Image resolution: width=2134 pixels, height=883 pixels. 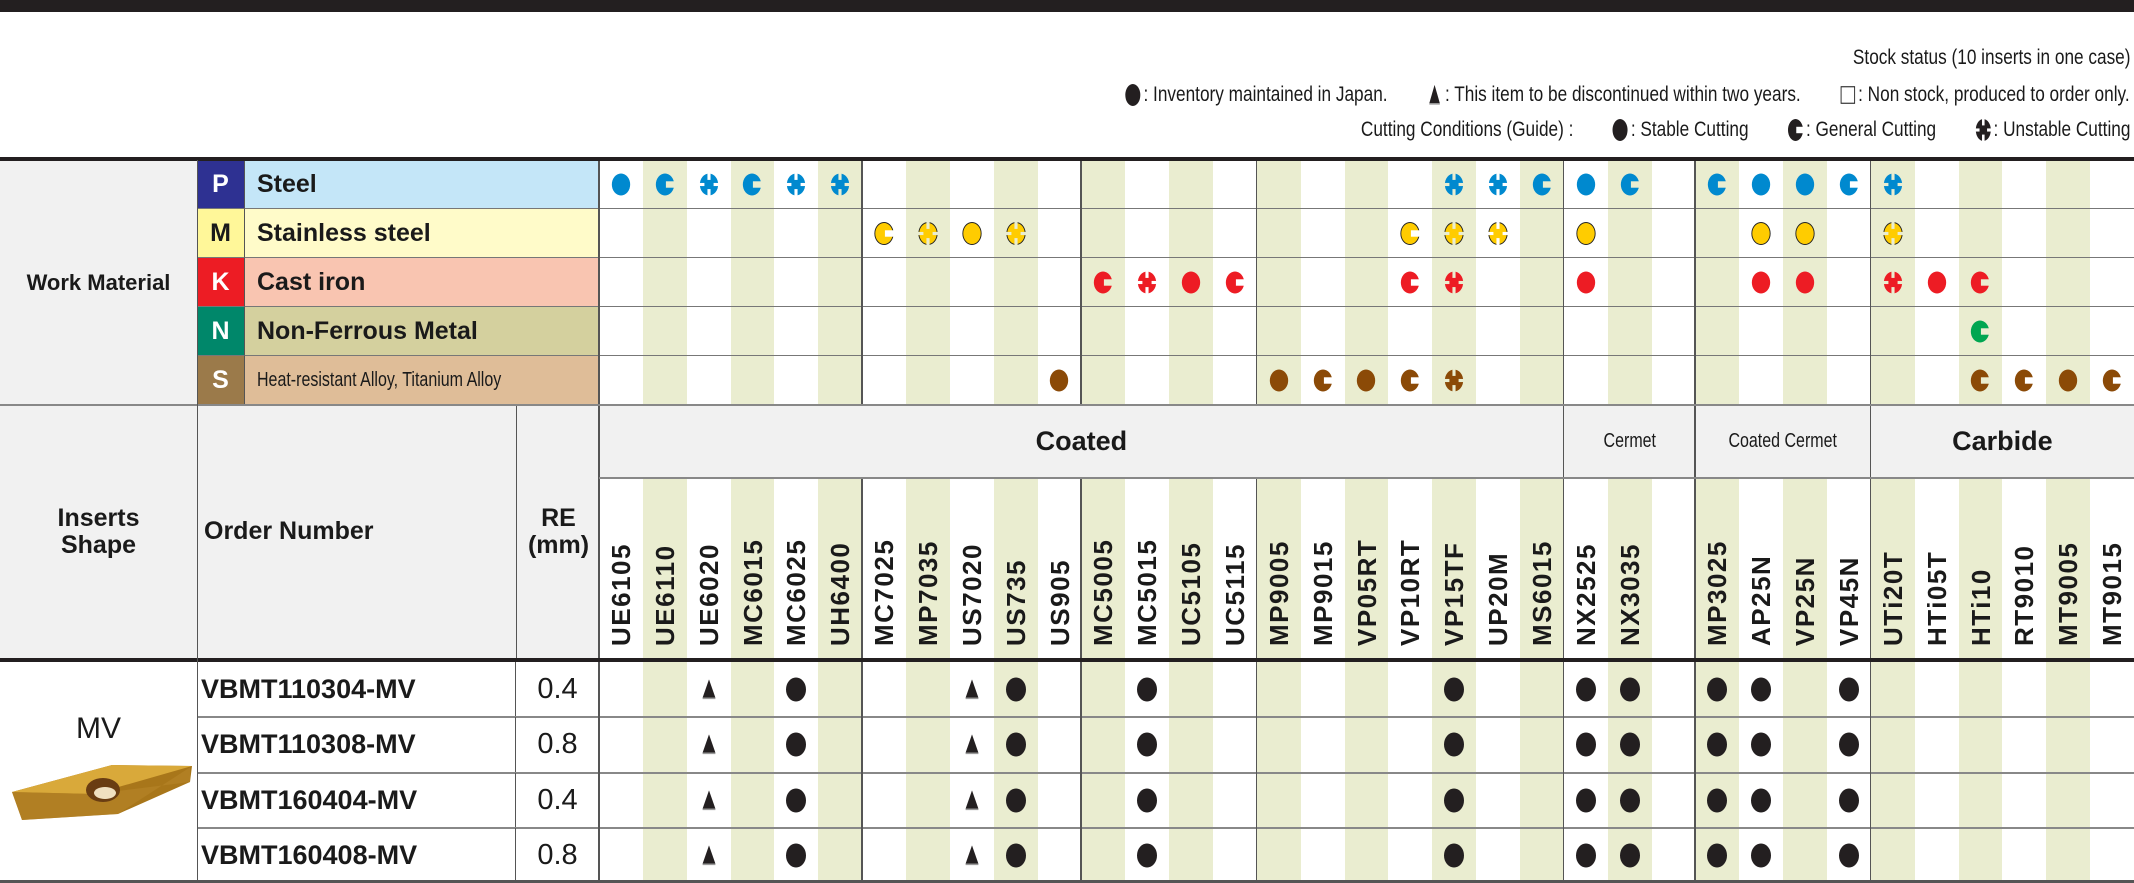 I want to click on order-number: VBMT110308-MV, so click(x=356, y=745).